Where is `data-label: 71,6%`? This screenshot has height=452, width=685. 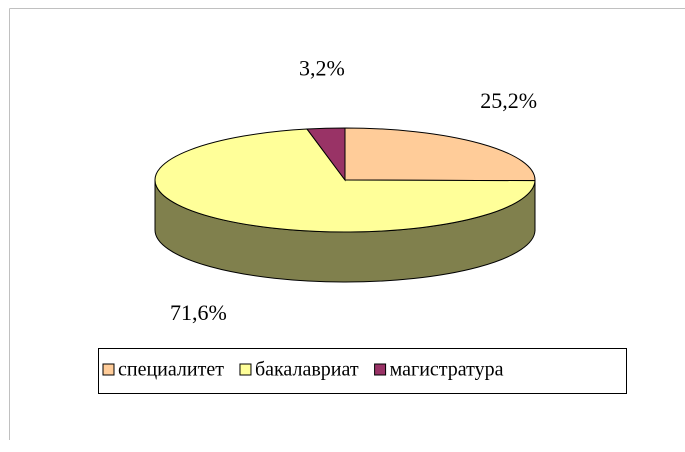 data-label: 71,6% is located at coordinates (198, 312).